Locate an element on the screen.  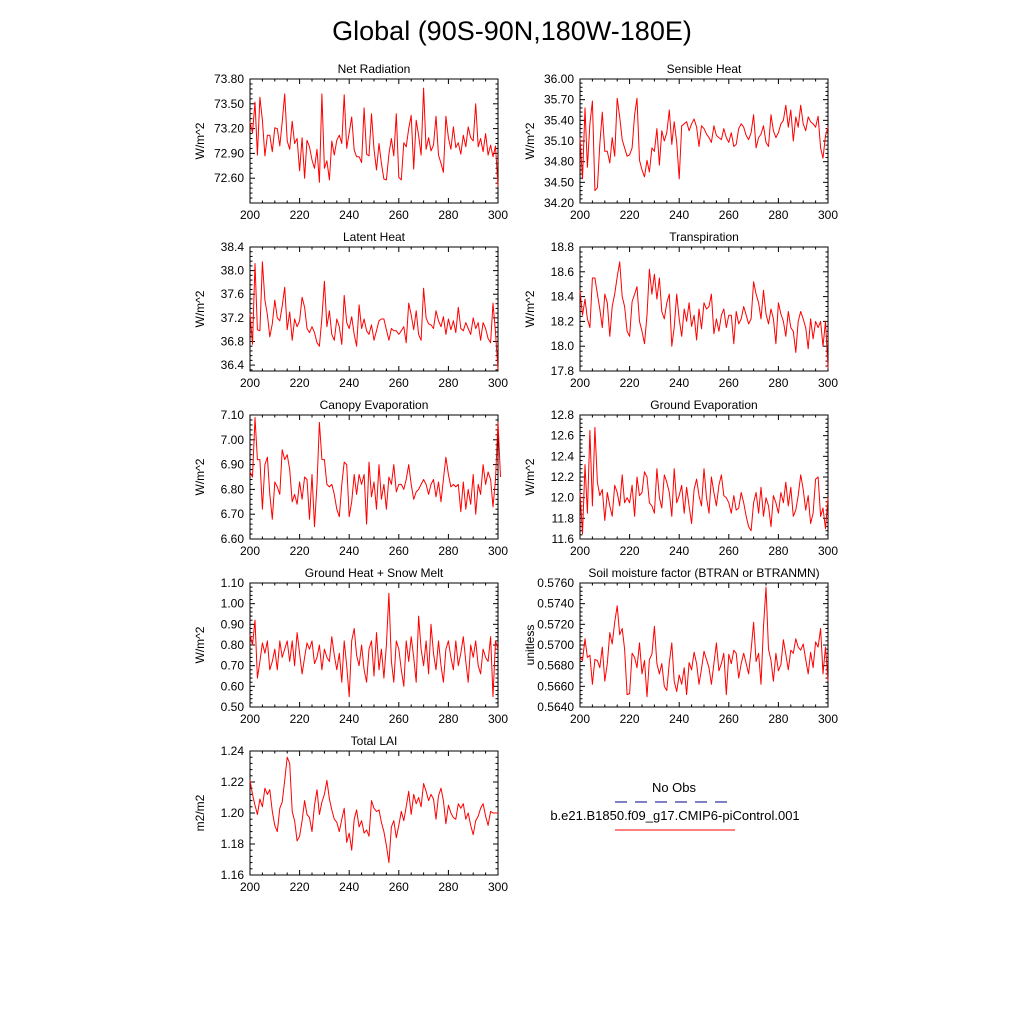
panel-ground-evaporation-xtick-label: 300 is located at coordinates (828, 551).